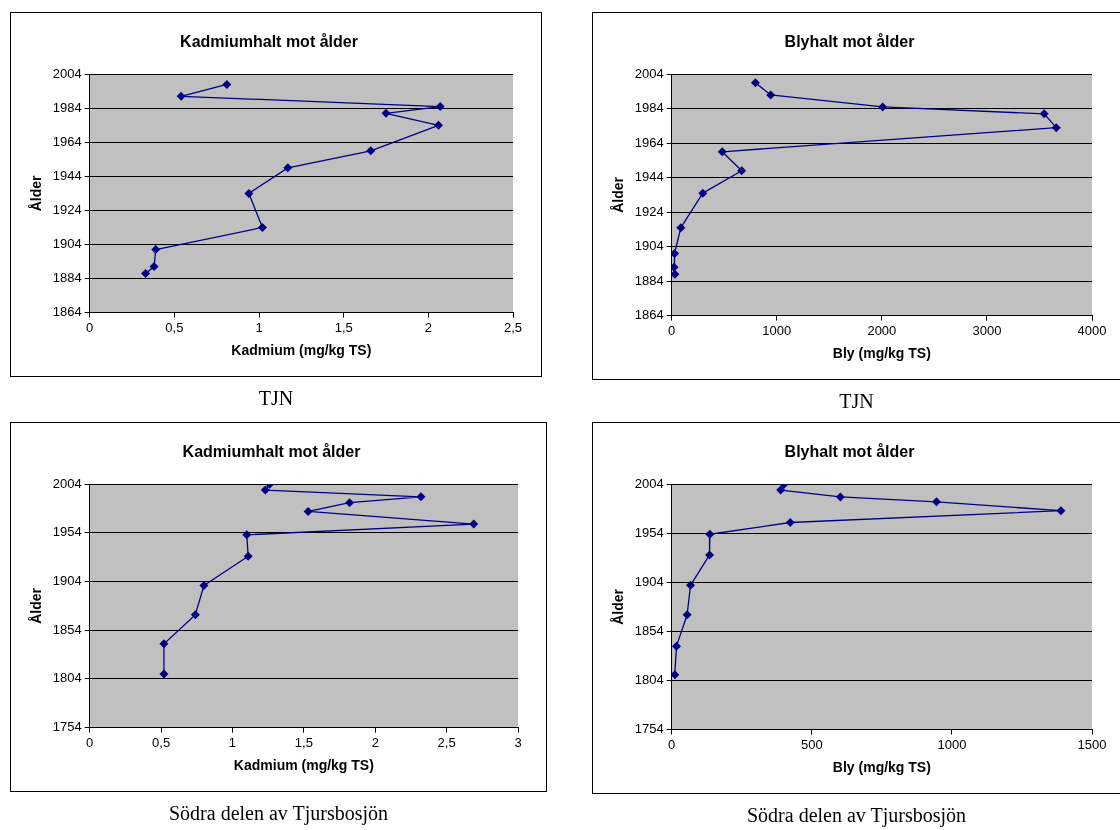  What do you see at coordinates (811, 744) in the screenshot?
I see `x-tick-label: 500` at bounding box center [811, 744].